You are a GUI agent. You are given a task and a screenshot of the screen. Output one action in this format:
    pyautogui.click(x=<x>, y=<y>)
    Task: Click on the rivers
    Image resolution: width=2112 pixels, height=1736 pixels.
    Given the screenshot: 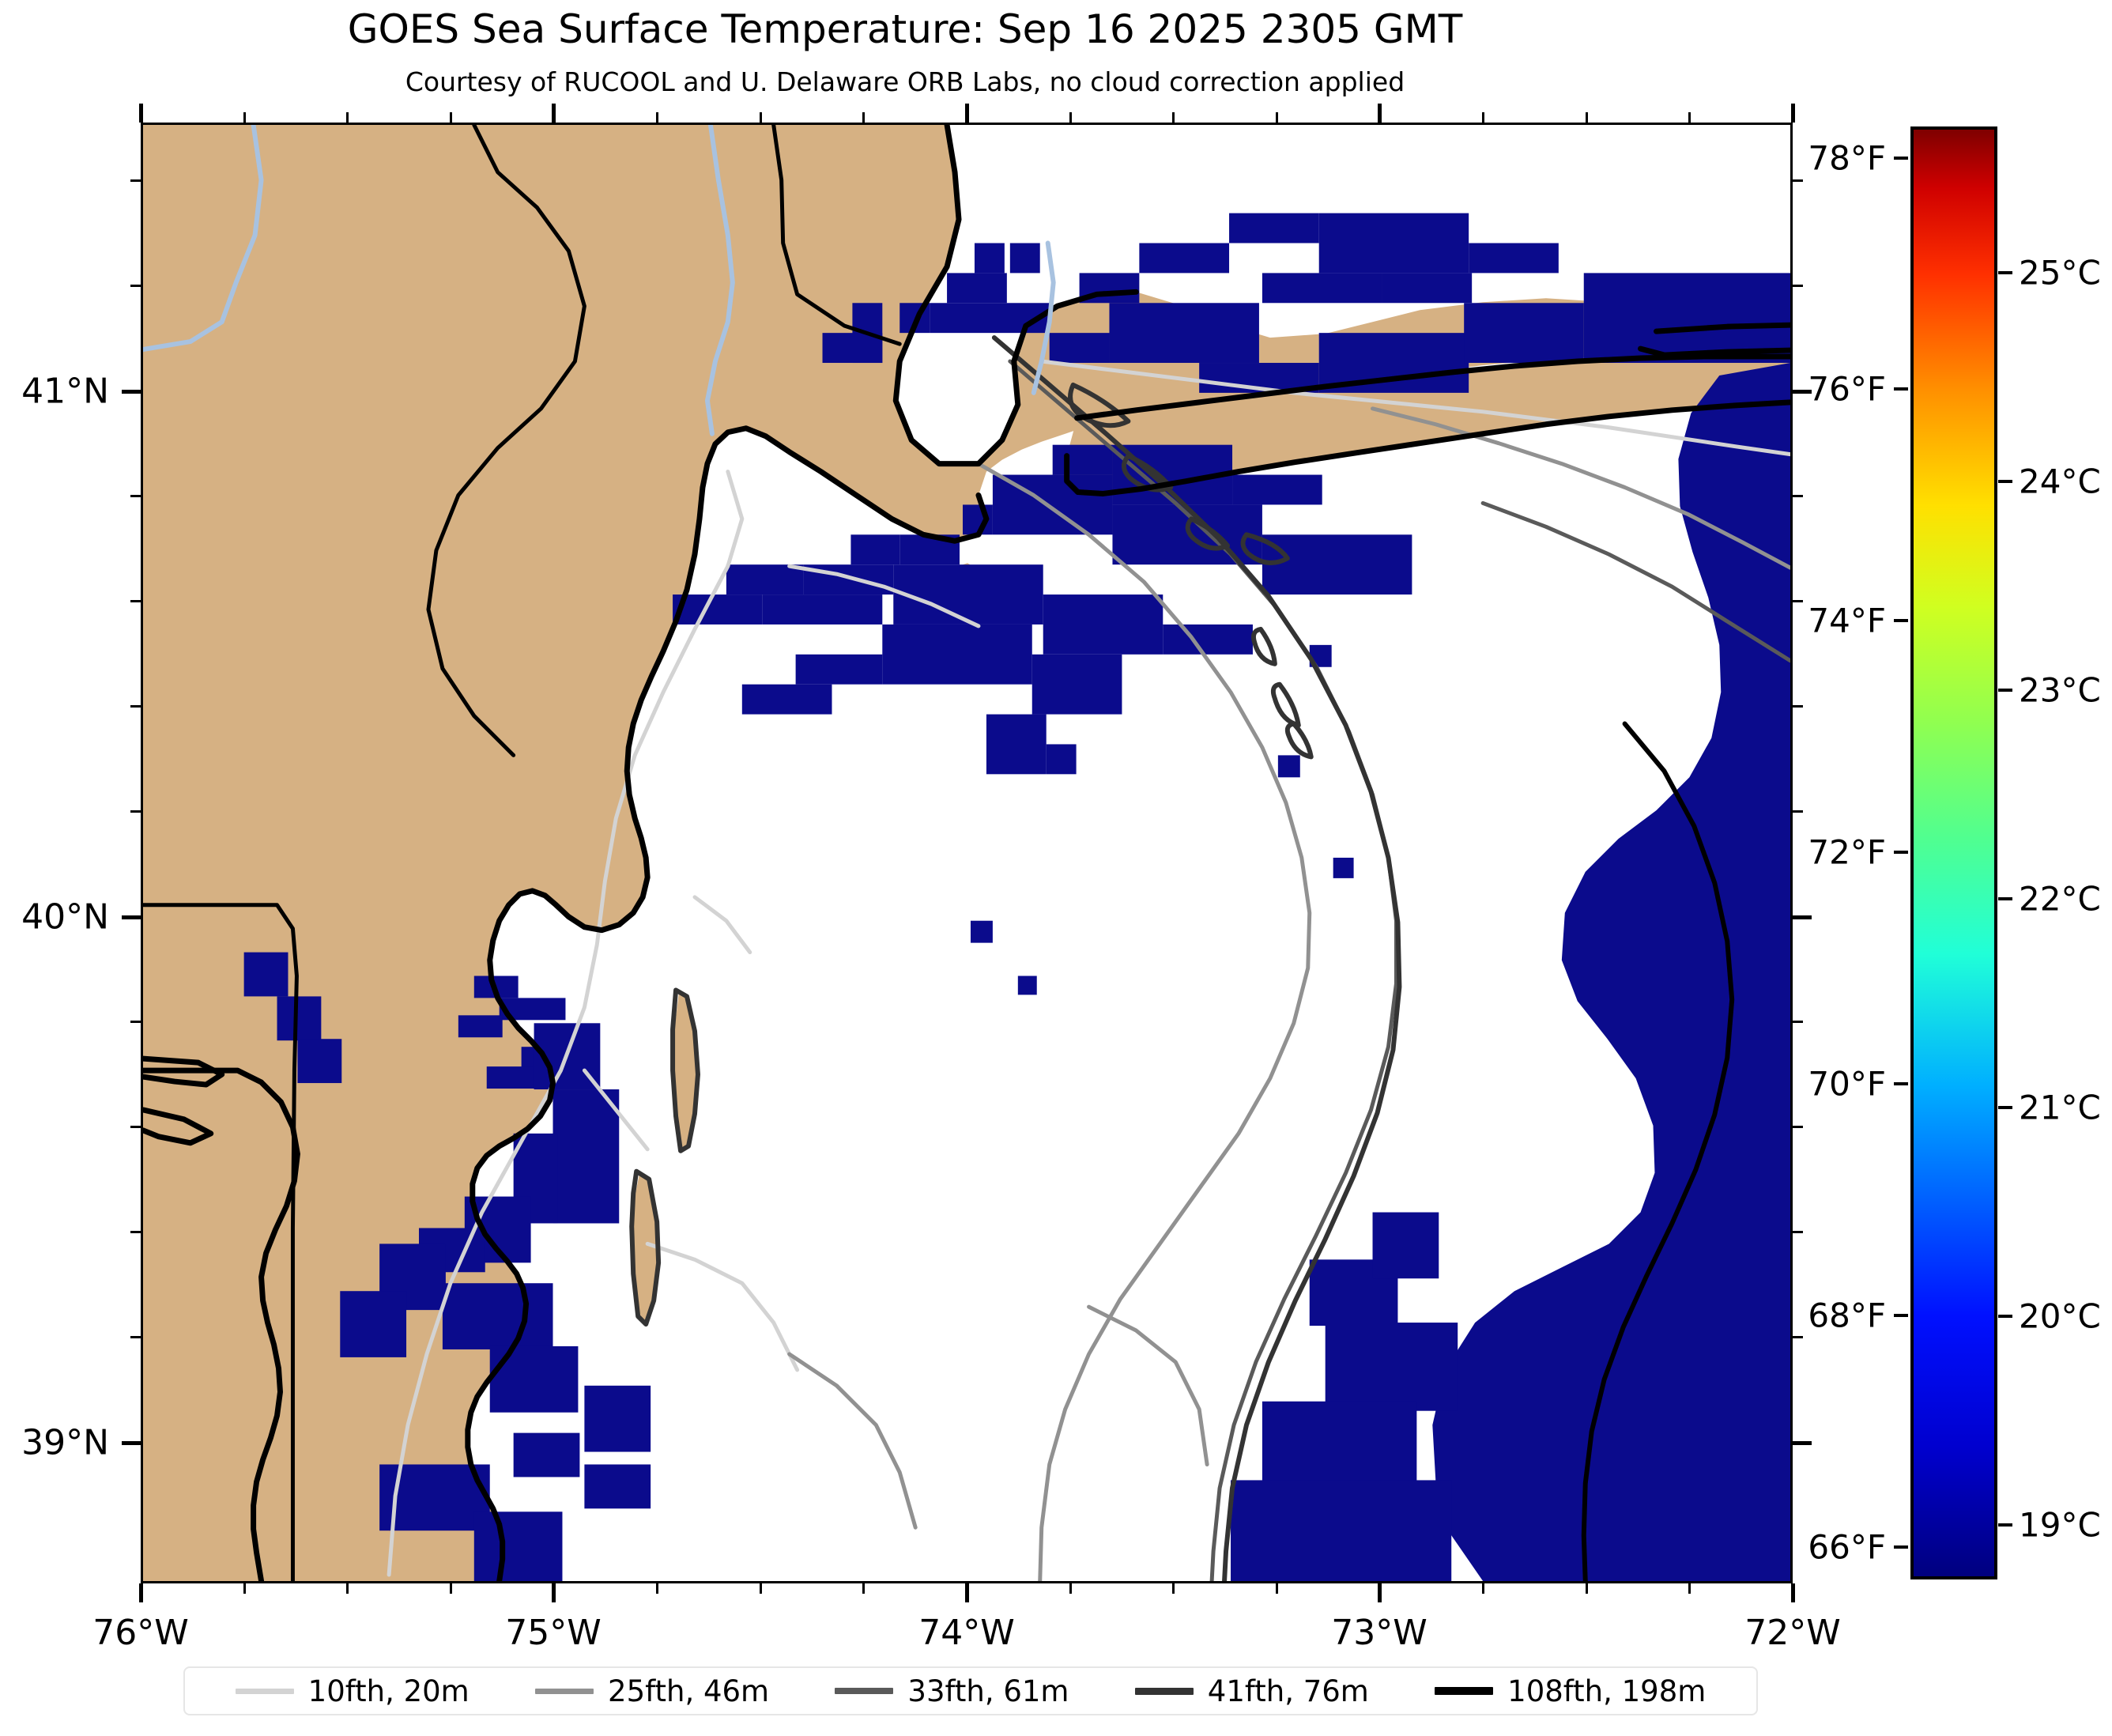 What is the action you would take?
    pyautogui.click(x=599, y=280)
    